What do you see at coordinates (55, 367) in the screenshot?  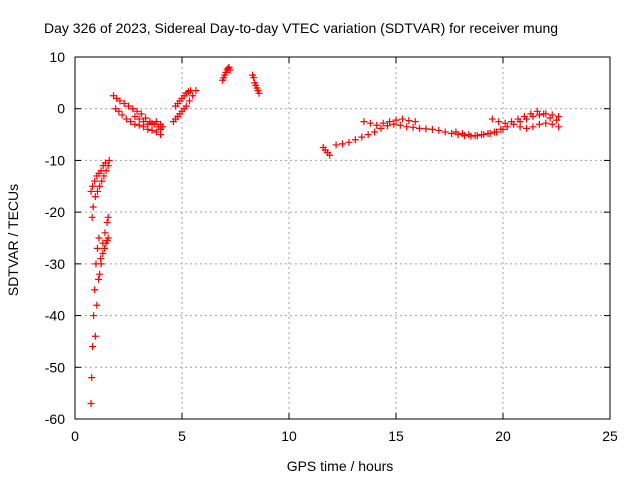 I see `y-tick-label: -50` at bounding box center [55, 367].